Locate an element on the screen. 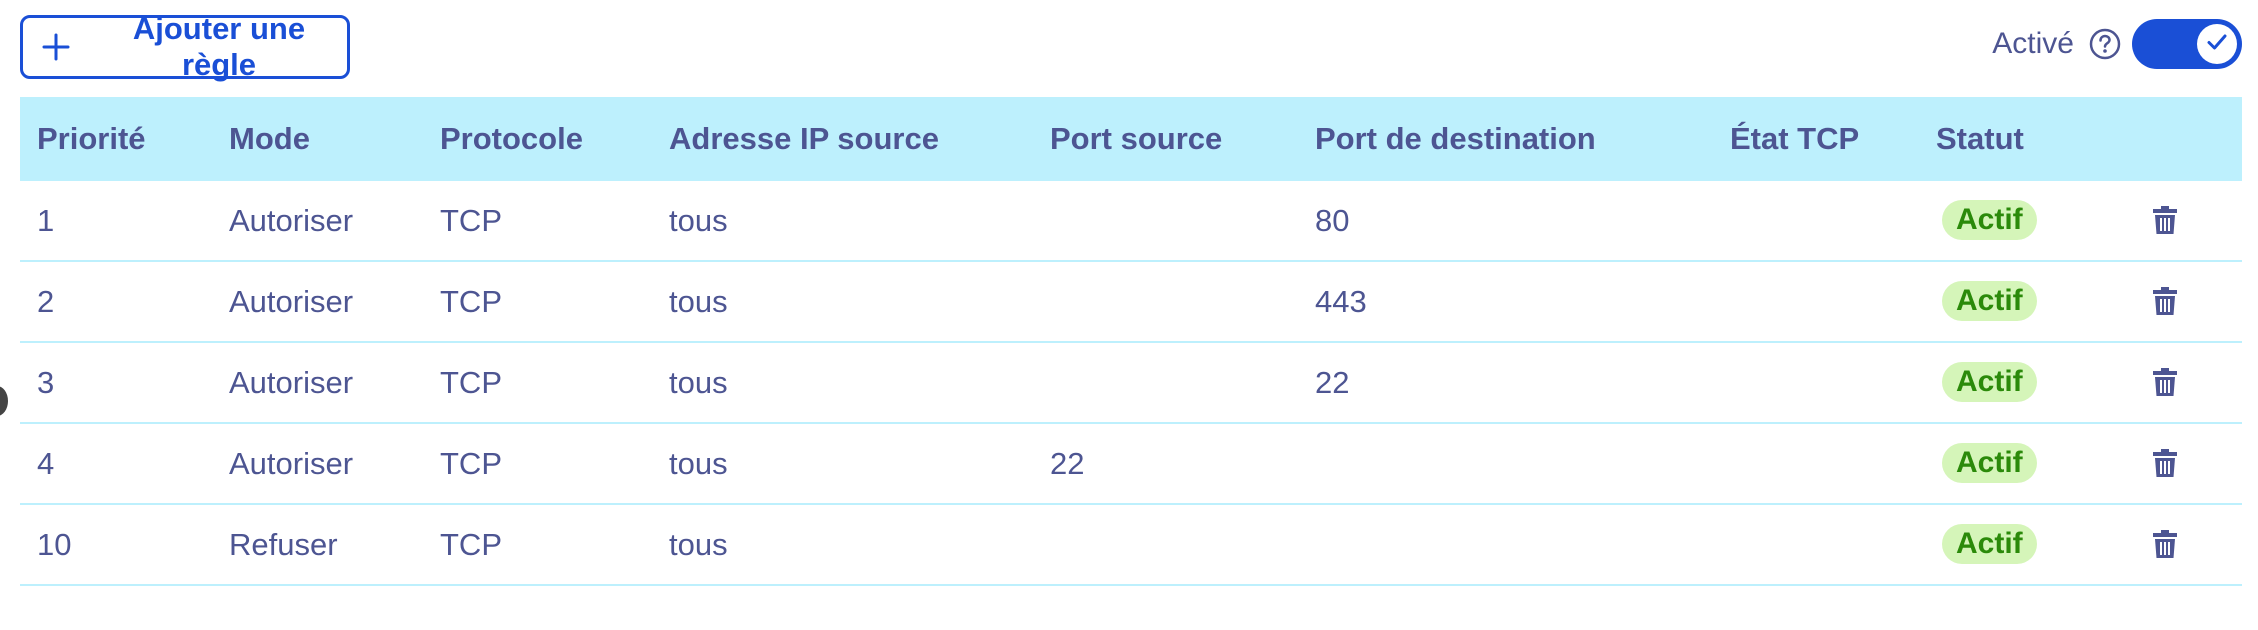 This screenshot has width=2258, height=630. header-priority: Priorité is located at coordinates (91, 138).